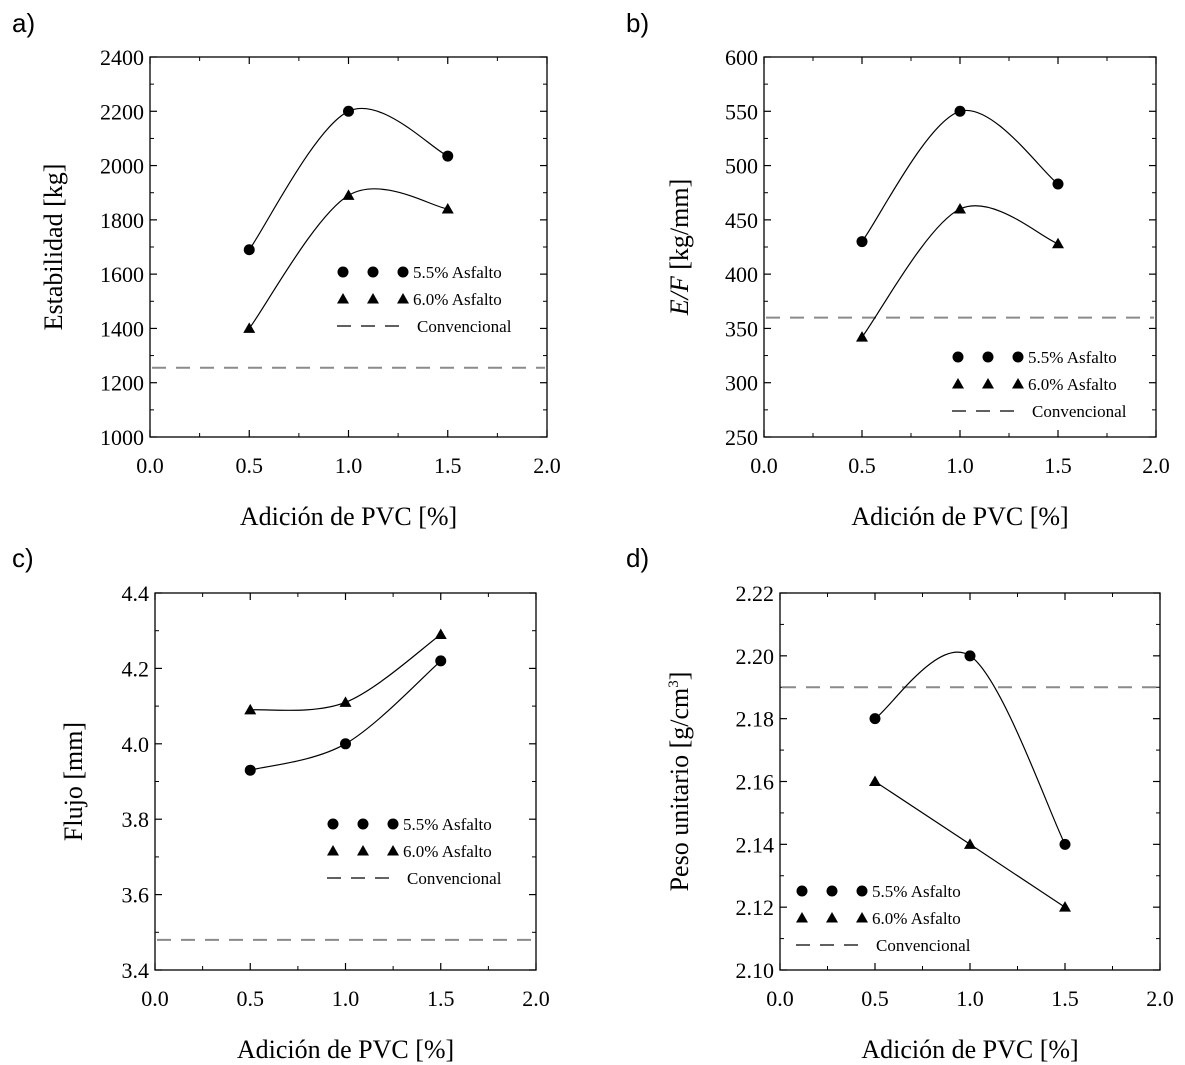 This screenshot has height=1065, width=1185. I want to click on y-tick-label: 4.4, so click(136, 593).